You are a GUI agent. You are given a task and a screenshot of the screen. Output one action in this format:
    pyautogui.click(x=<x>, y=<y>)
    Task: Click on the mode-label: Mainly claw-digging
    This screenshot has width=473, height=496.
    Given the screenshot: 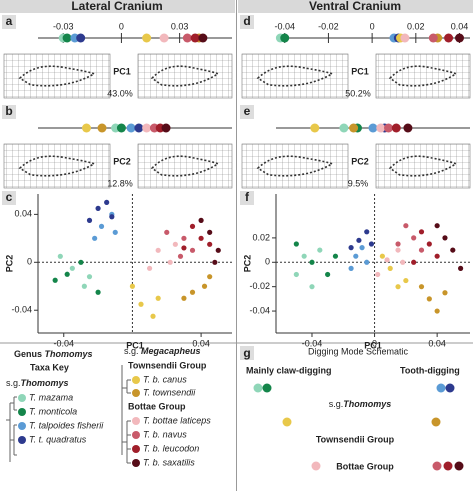 What is the action you would take?
    pyautogui.click(x=289, y=370)
    